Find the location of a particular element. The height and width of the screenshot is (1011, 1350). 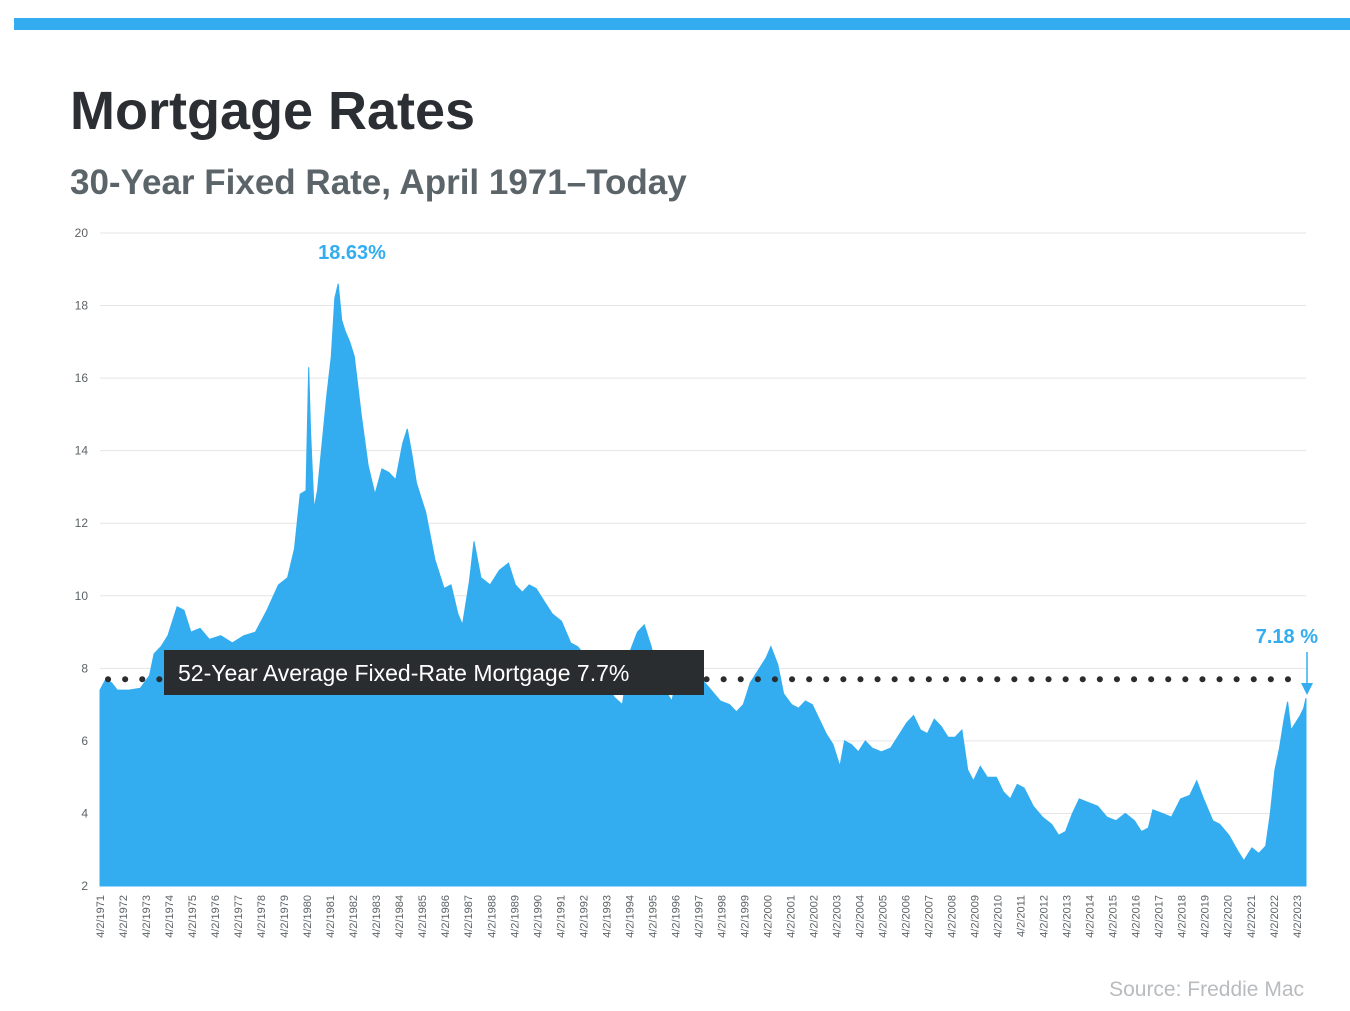

x-tick-label: 4/2/2008 is located at coordinates (953, 916).